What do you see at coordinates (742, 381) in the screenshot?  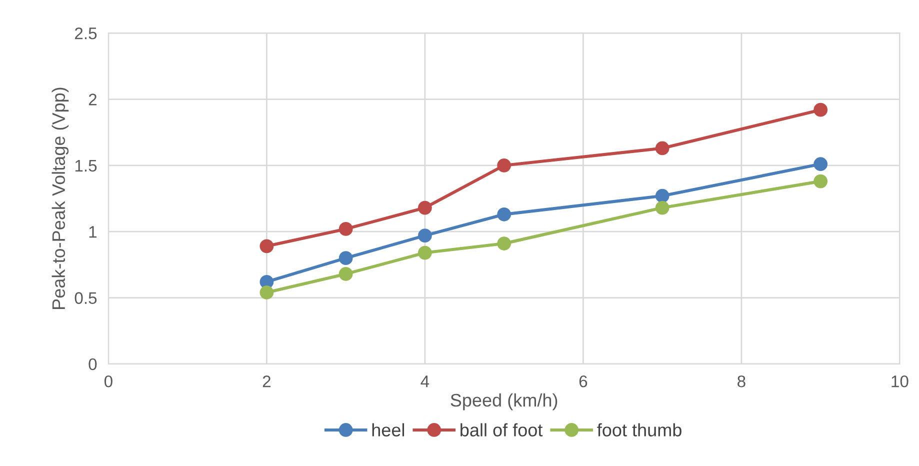 I see `x-tick-label: 8` at bounding box center [742, 381].